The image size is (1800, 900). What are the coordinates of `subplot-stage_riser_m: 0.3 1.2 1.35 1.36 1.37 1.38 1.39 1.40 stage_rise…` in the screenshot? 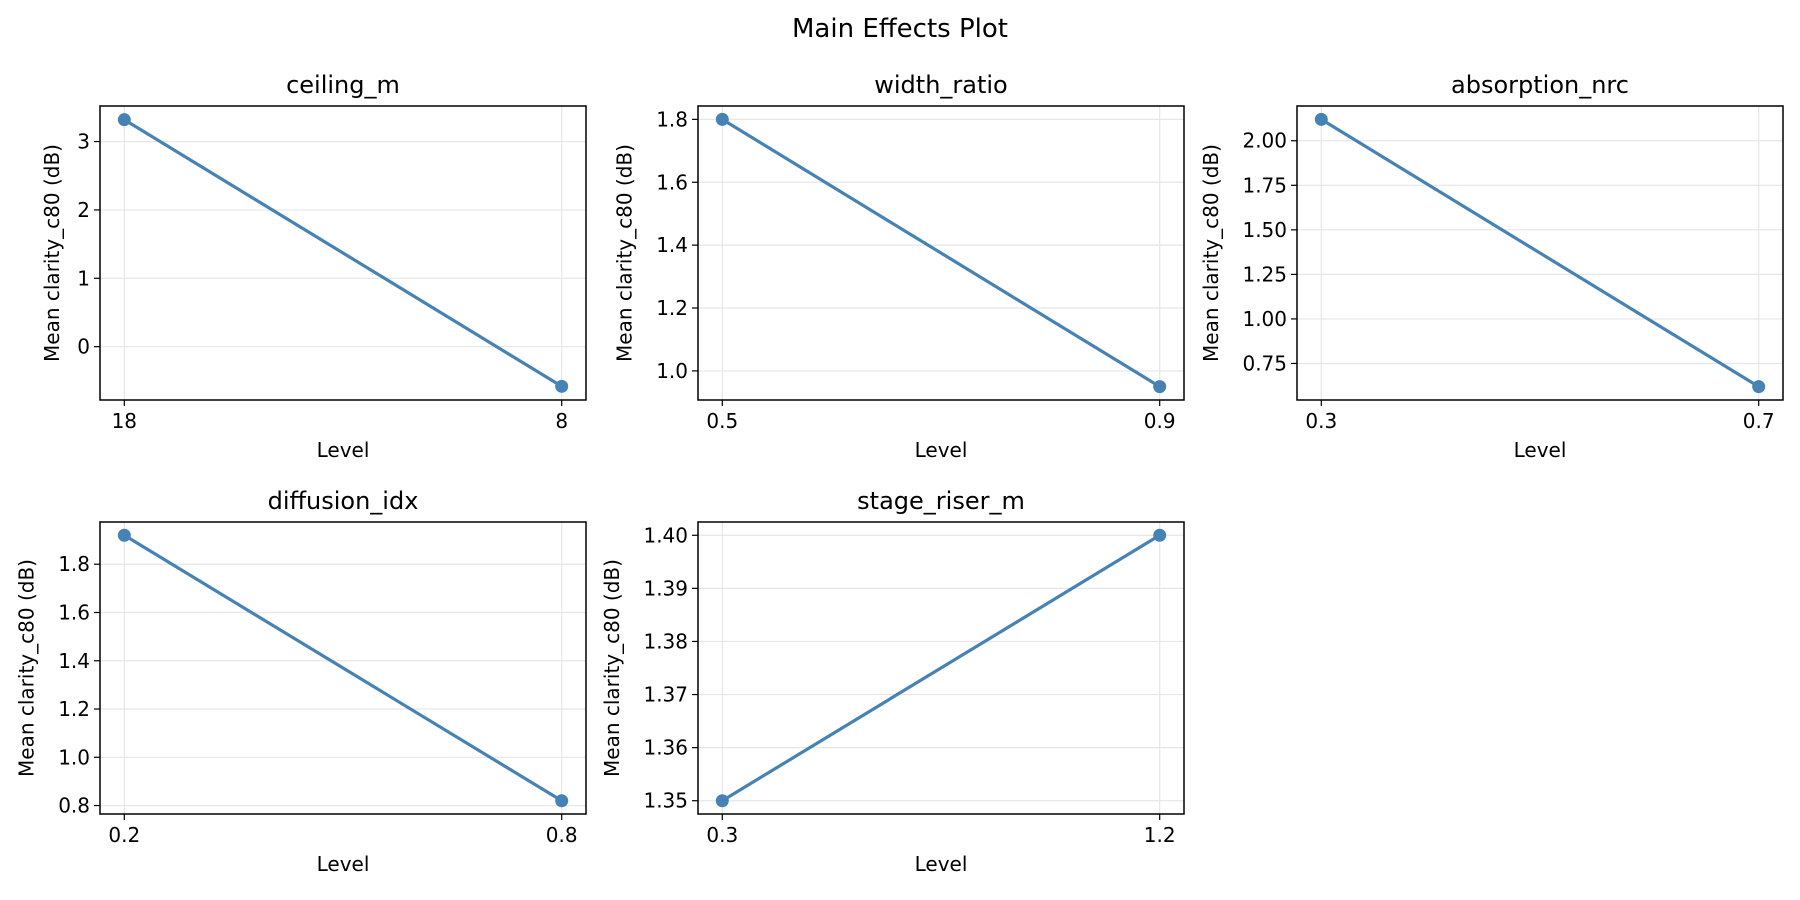 It's located at (892, 681).